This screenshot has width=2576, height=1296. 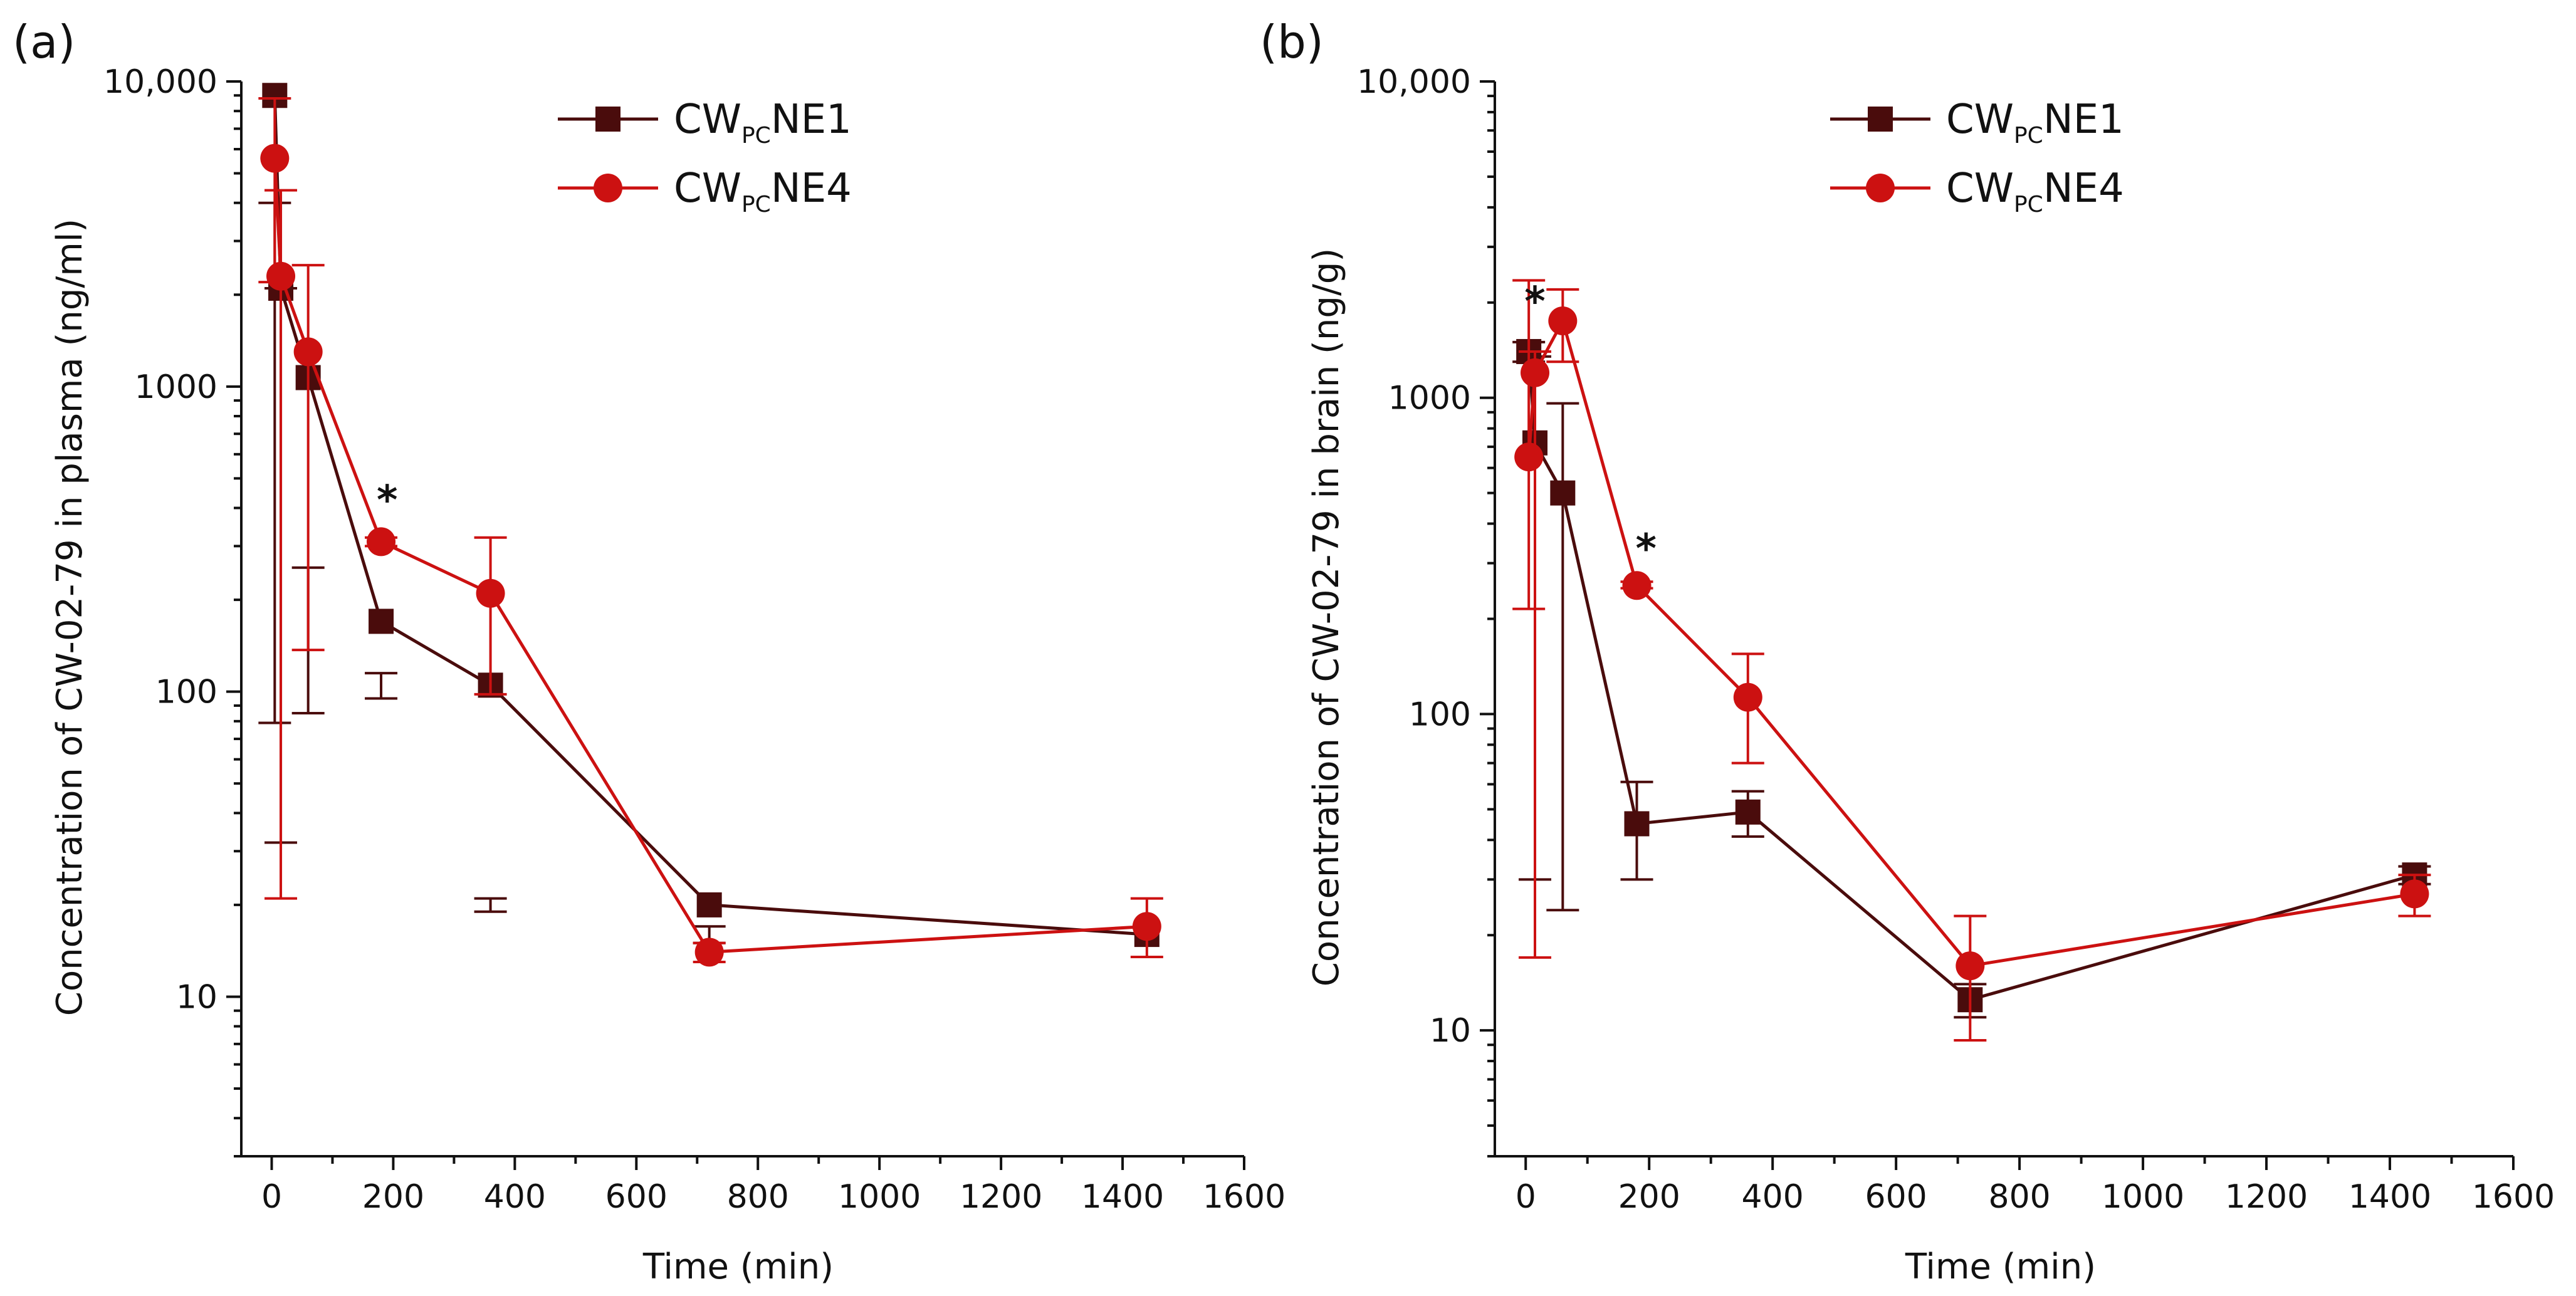 What do you see at coordinates (2019, 1197) in the screenshot?
I see `panel-b-x-tick-label: 800` at bounding box center [2019, 1197].